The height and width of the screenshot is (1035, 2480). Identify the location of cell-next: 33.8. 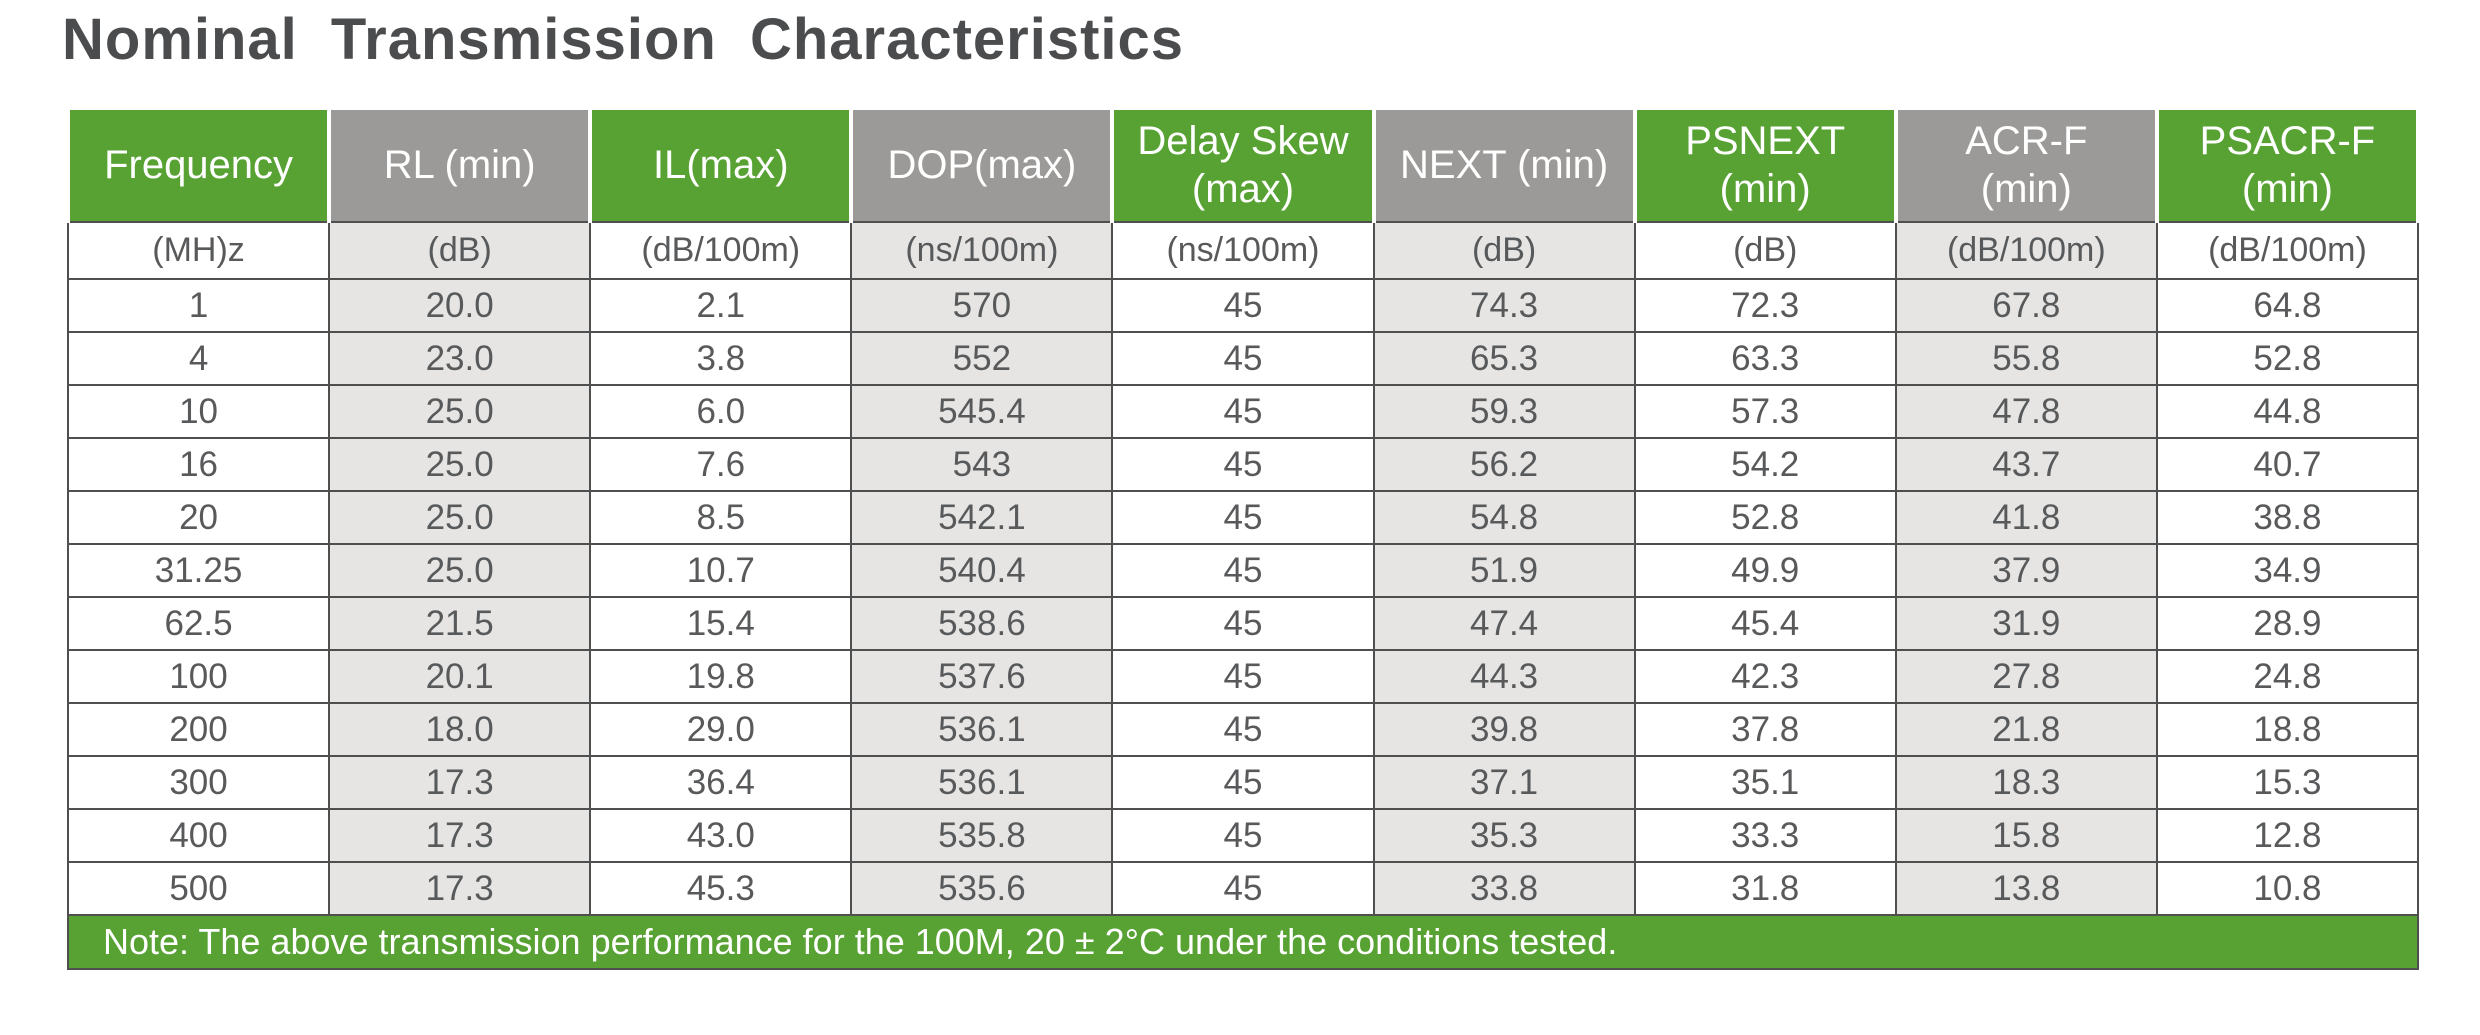
(1504, 888).